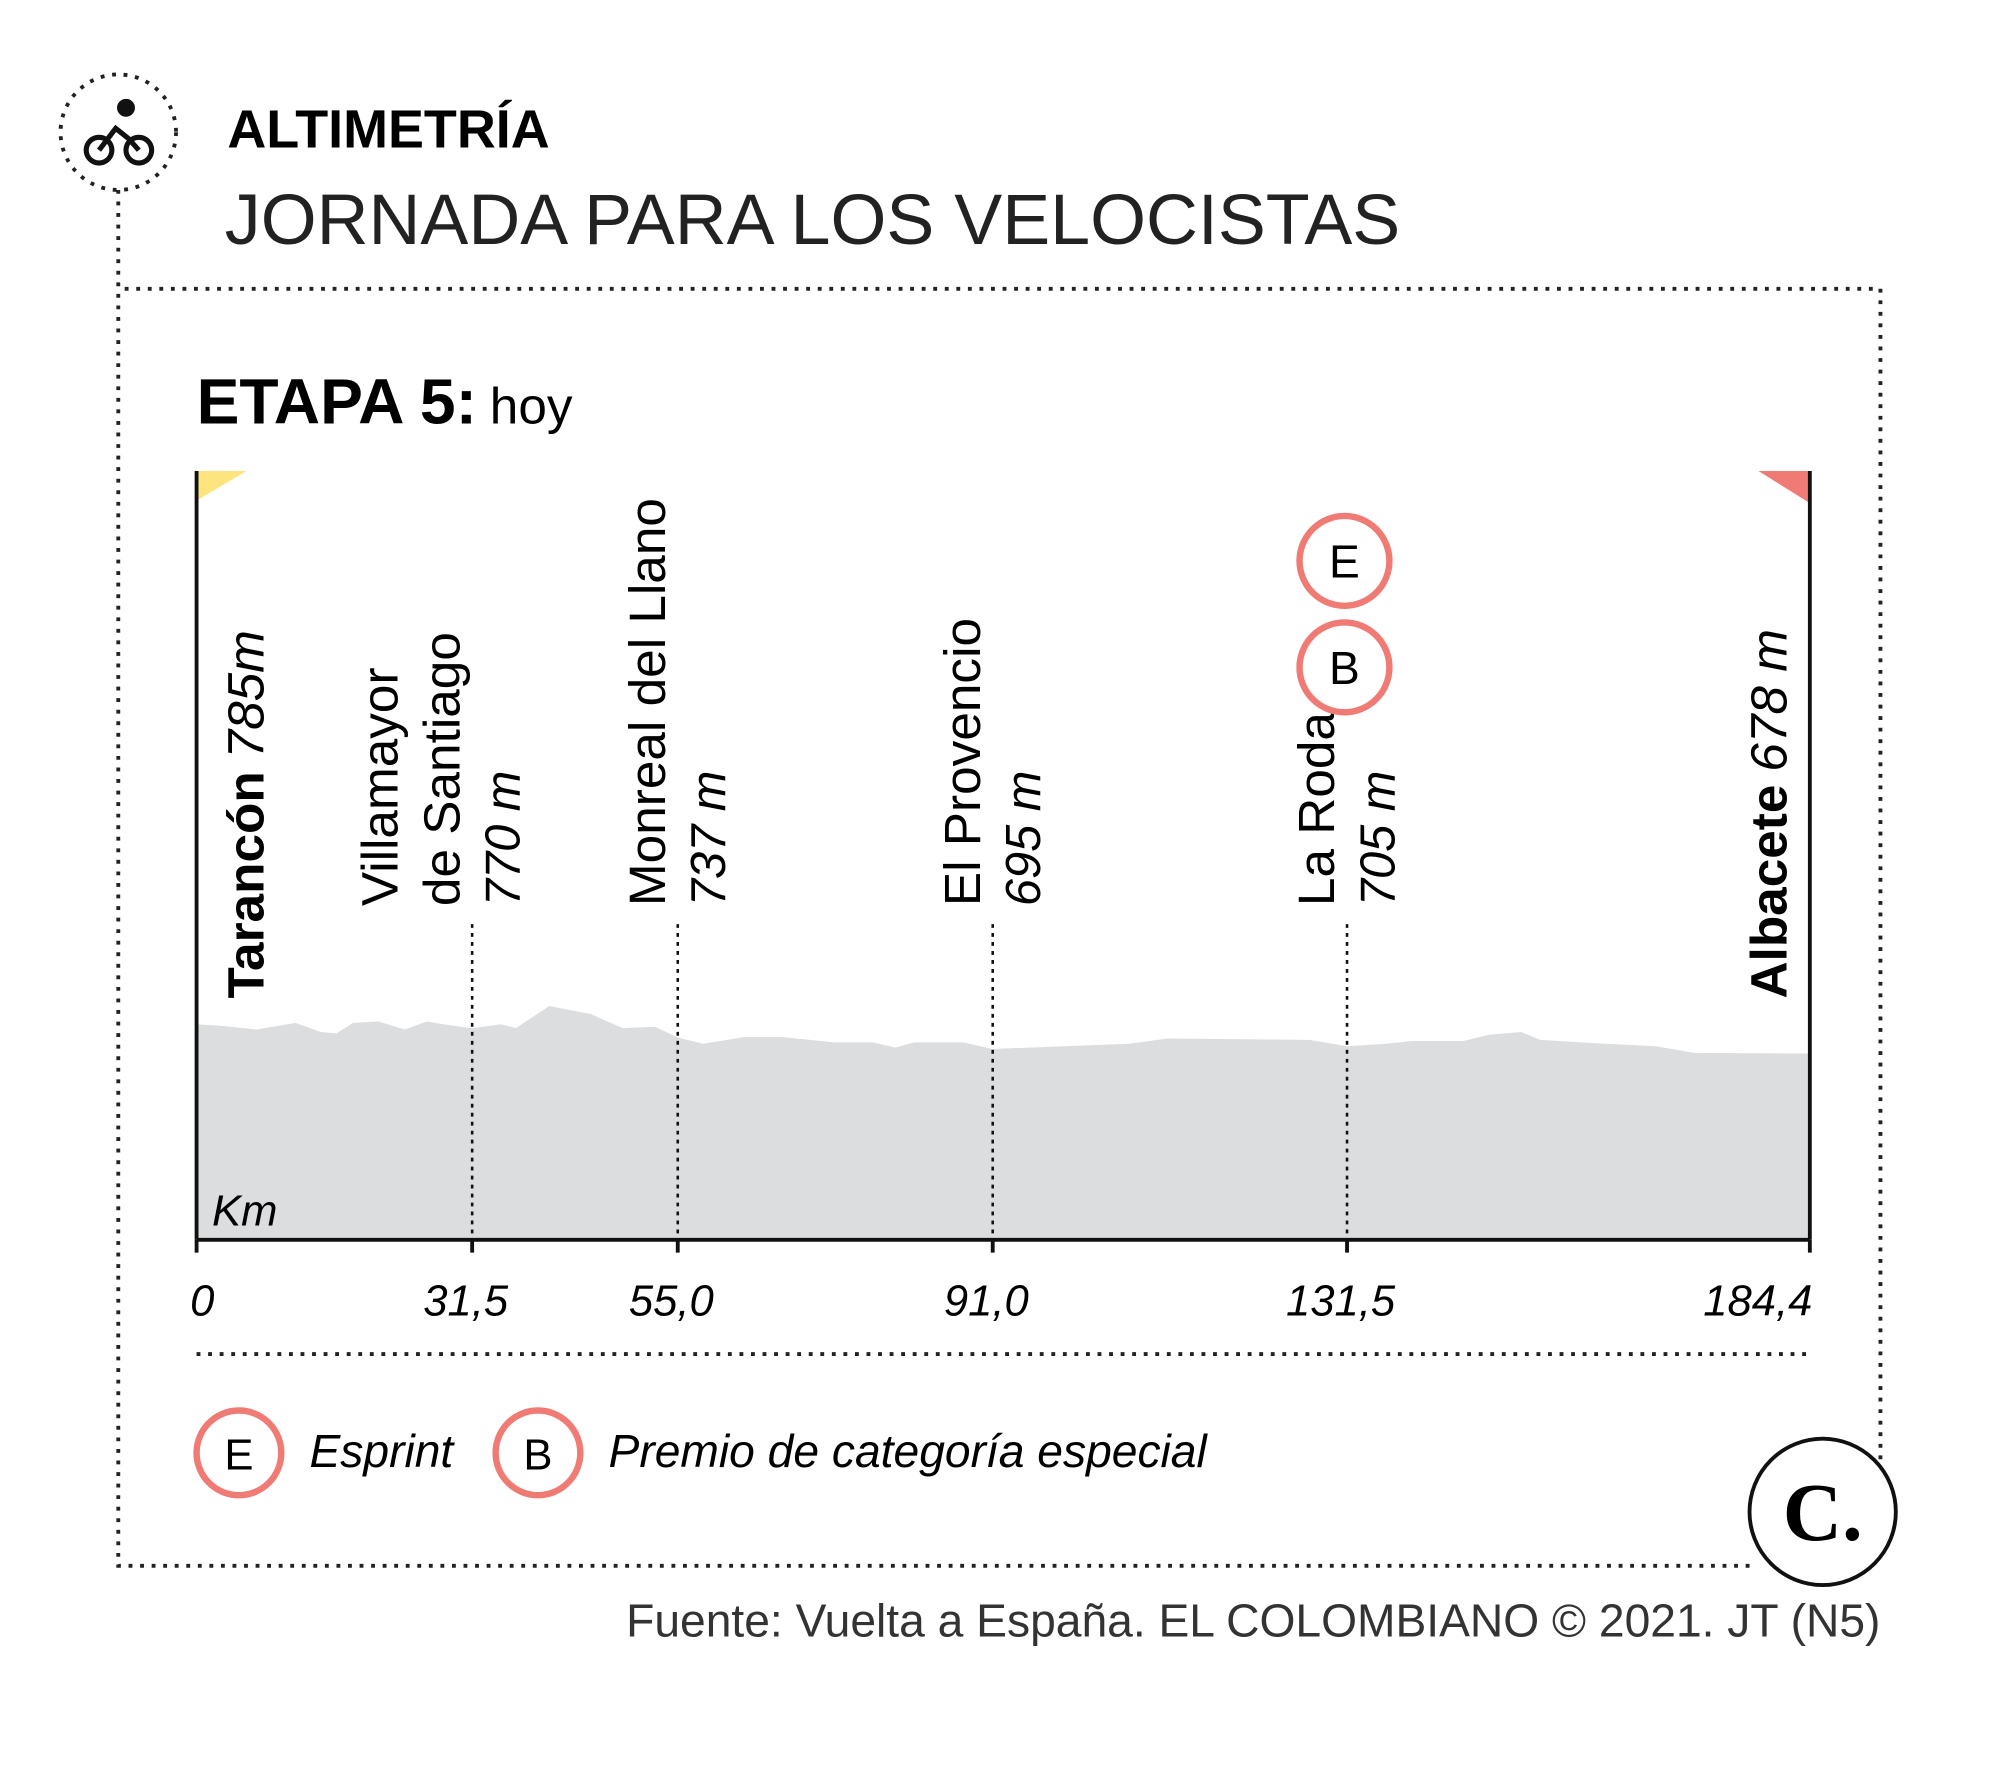 The width and height of the screenshot is (2000, 1766). What do you see at coordinates (909, 1451) in the screenshot?
I see `legend-label: Premio de categoría especial` at bounding box center [909, 1451].